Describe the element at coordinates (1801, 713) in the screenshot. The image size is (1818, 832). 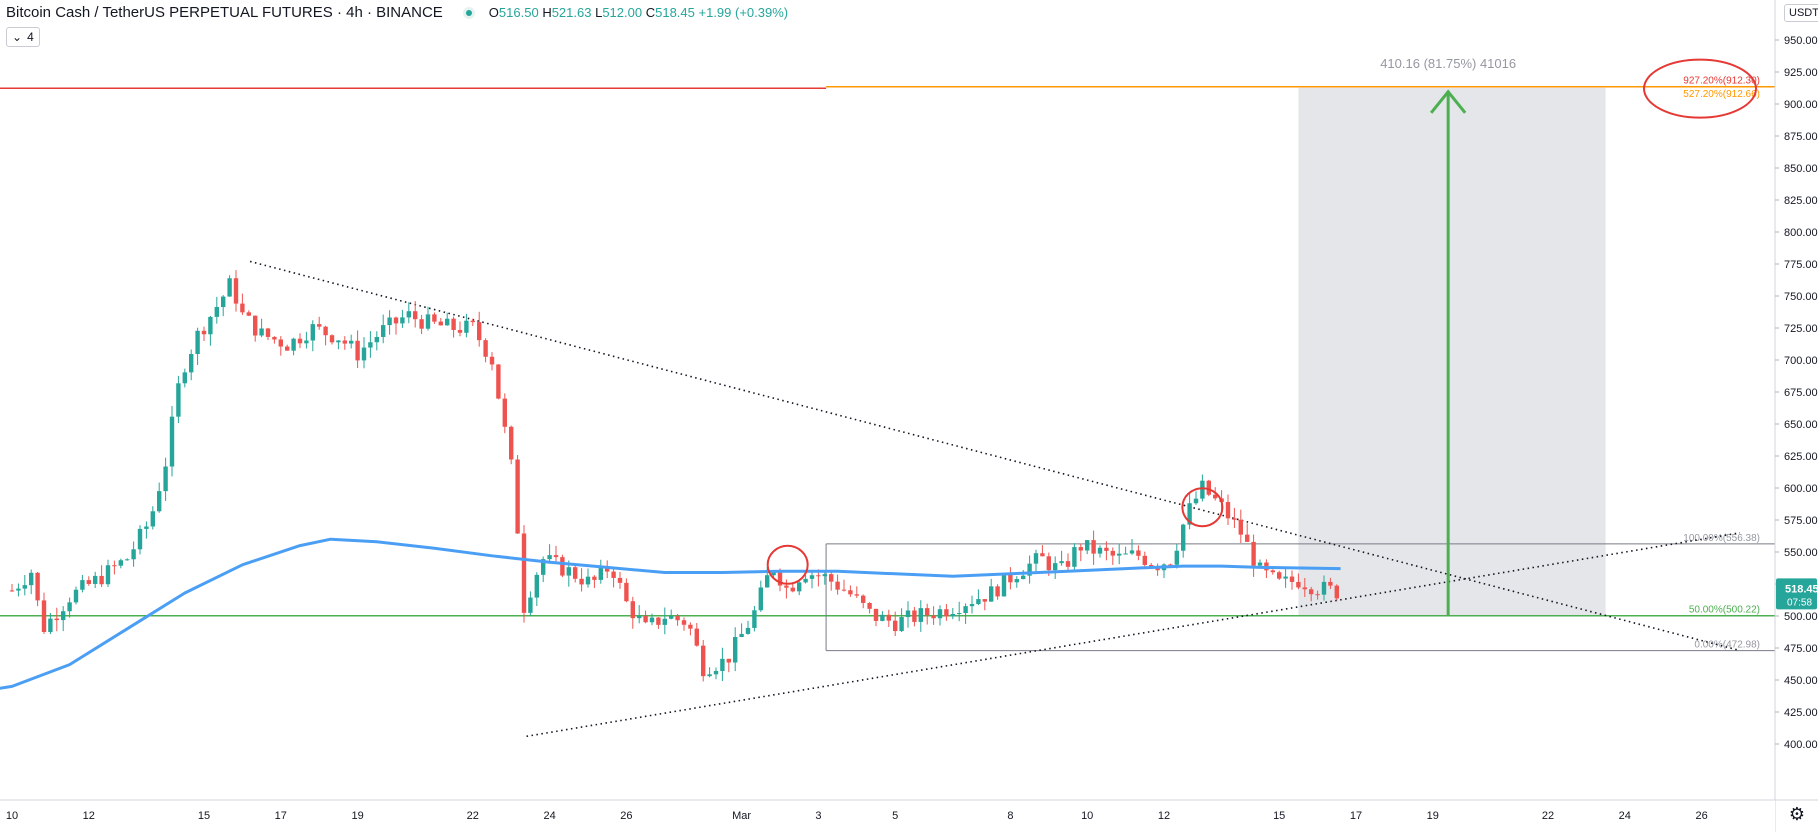
I see `y-tick-label: 425.00` at that location.